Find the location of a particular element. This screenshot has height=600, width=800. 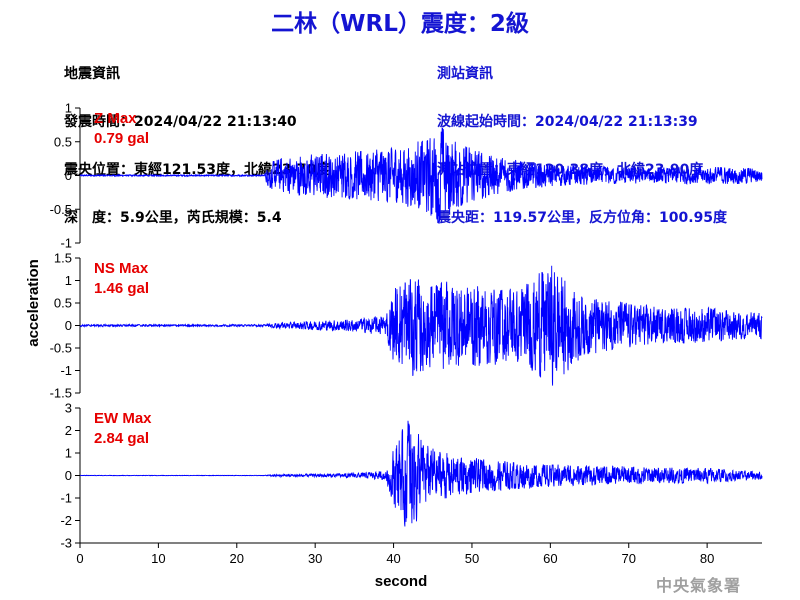

x-axis-title: second is located at coordinates (401, 581).